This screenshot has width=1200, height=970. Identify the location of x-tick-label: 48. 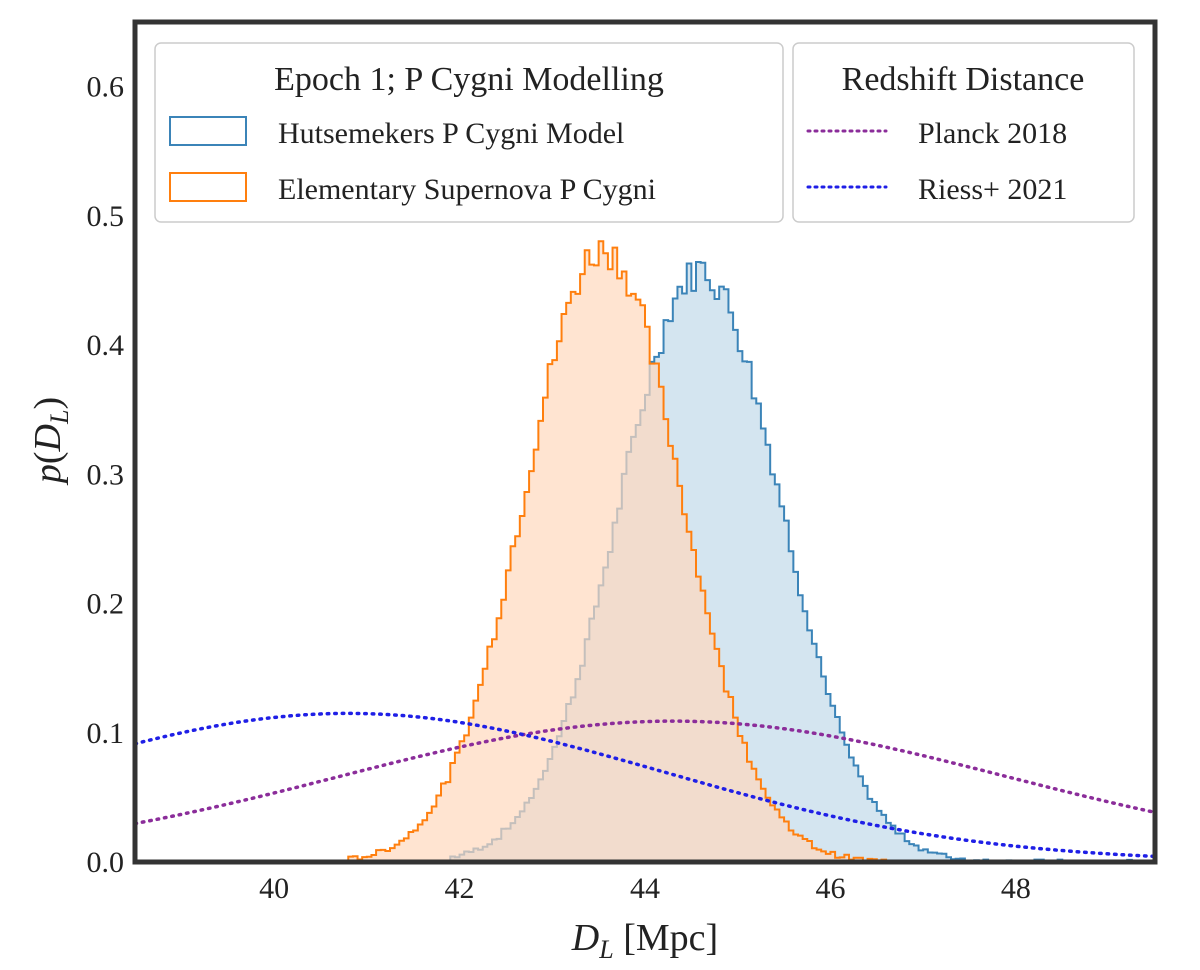
(1016, 888).